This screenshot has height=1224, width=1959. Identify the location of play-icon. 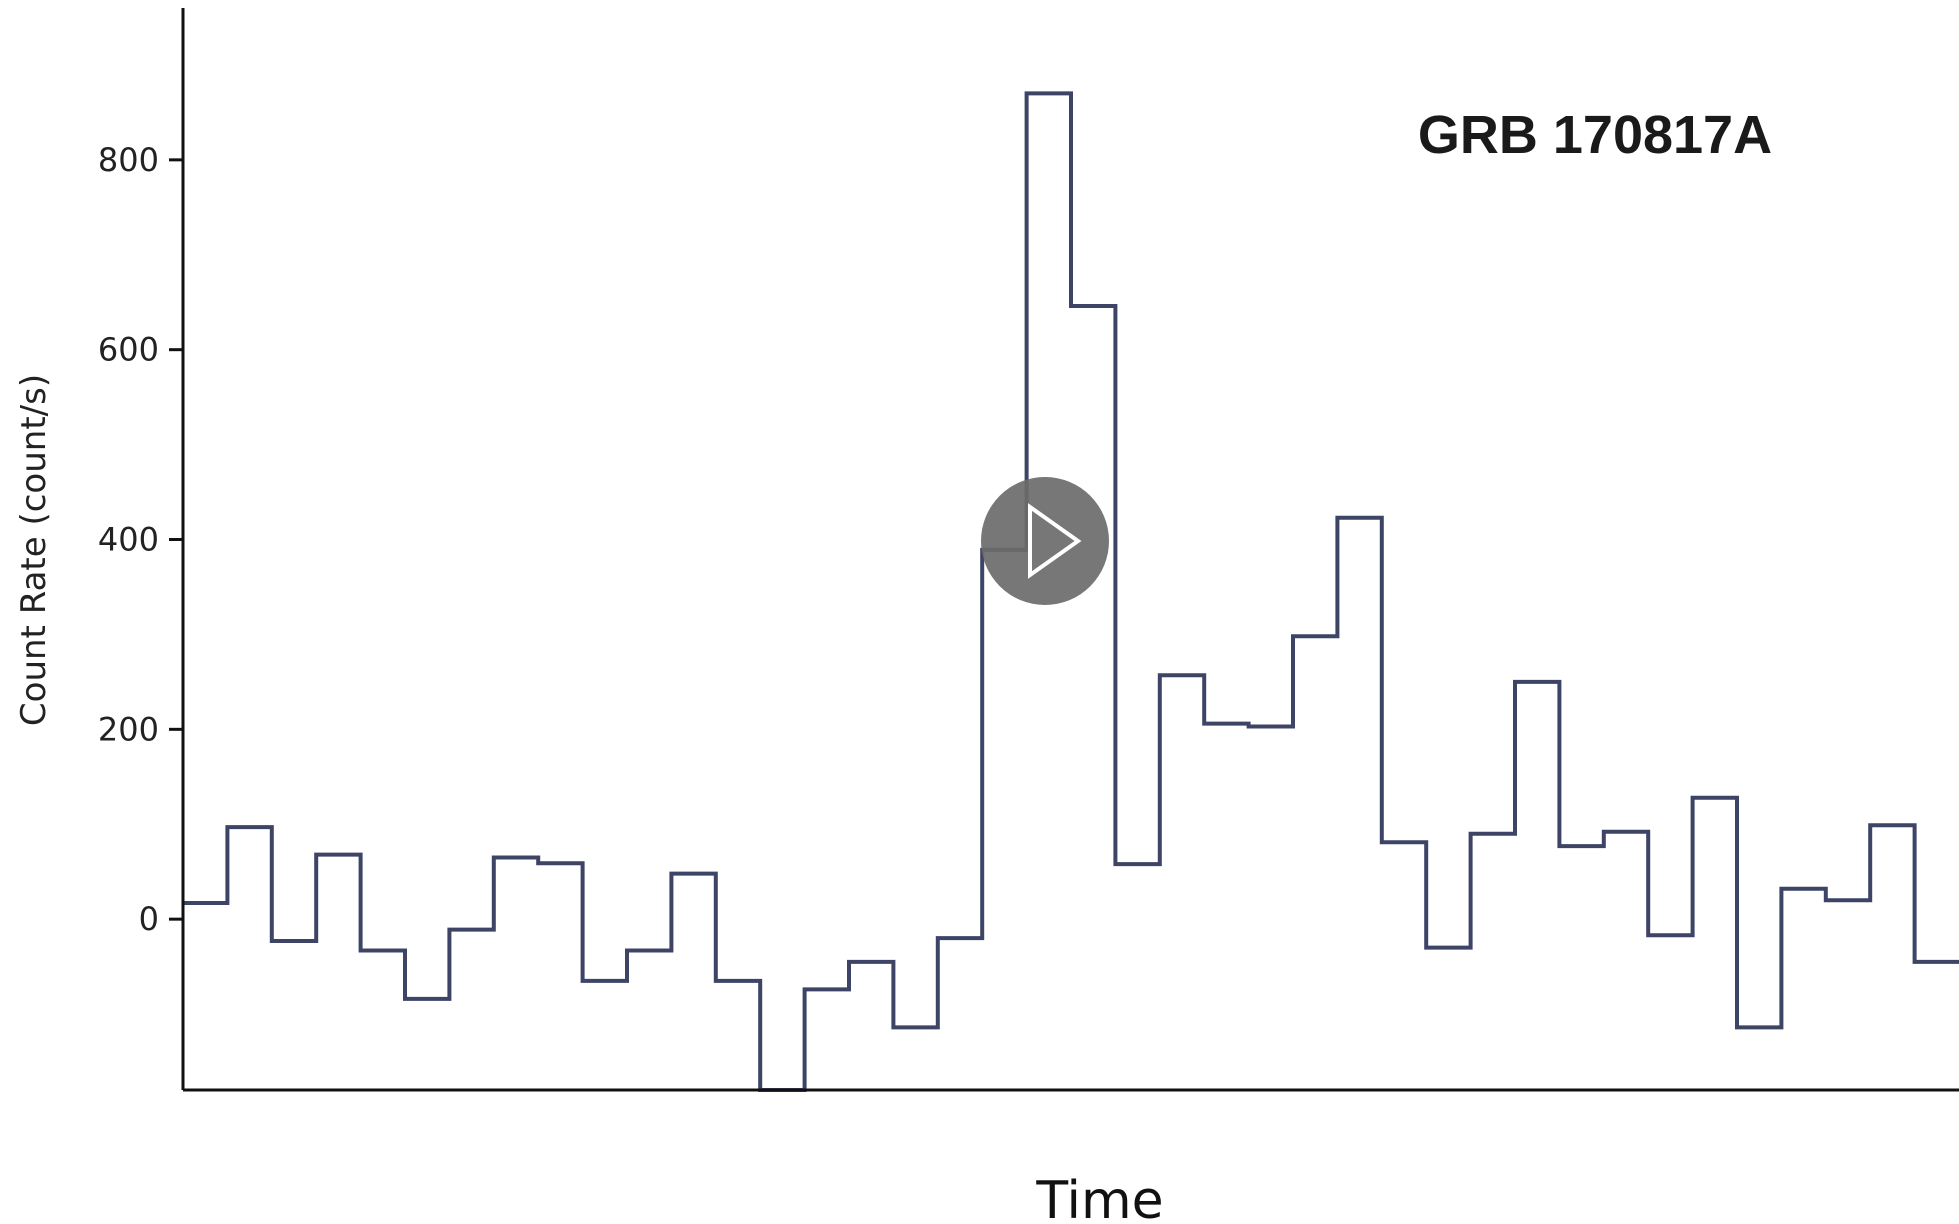
(1055, 541).